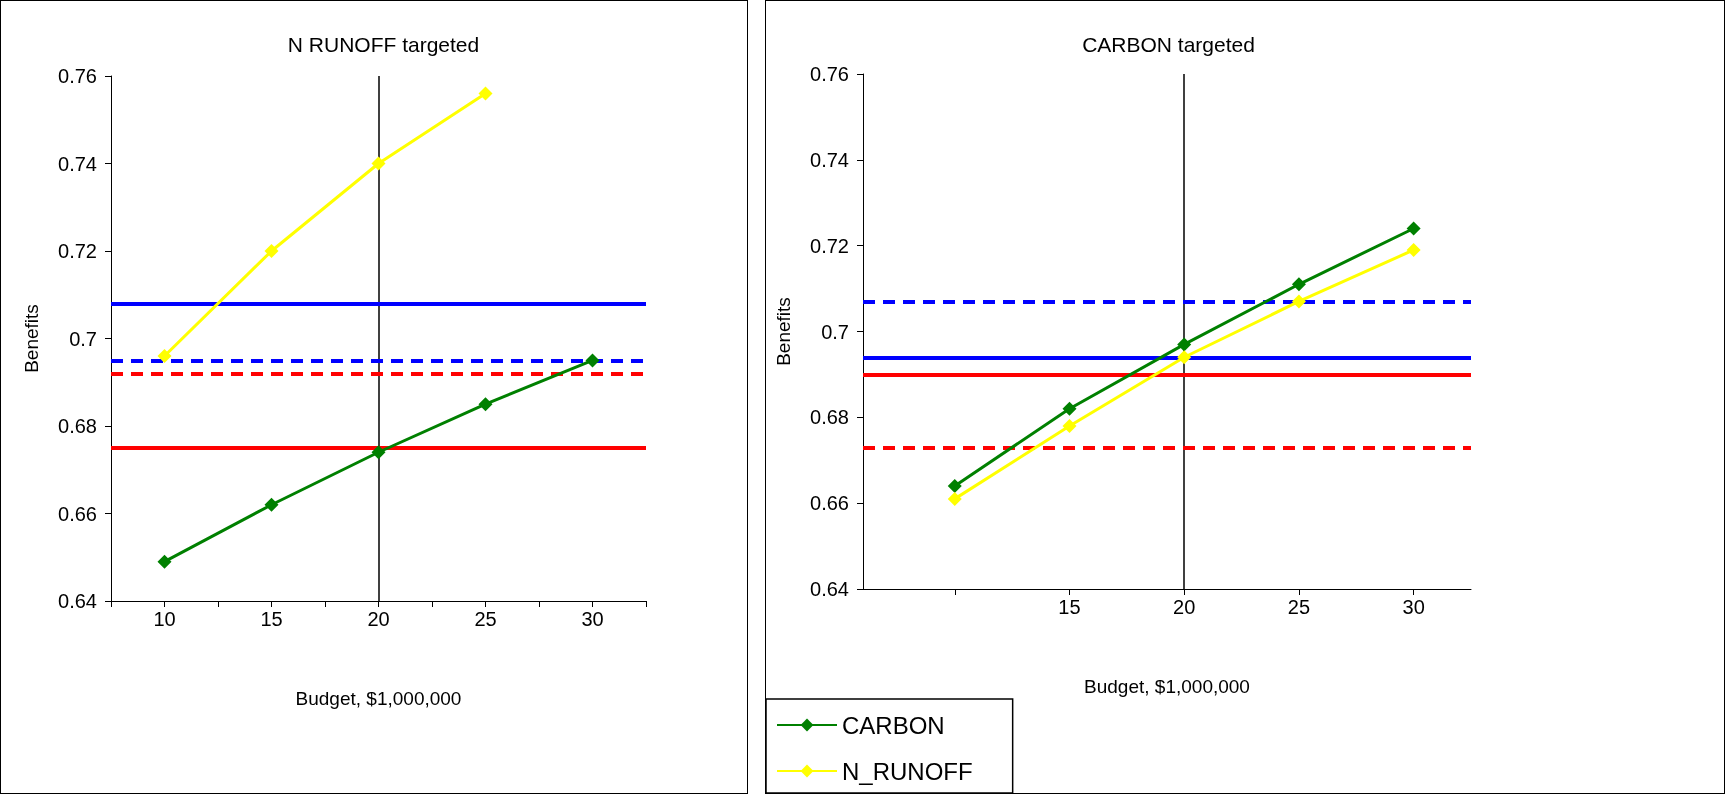 This screenshot has height=794, width=1725. What do you see at coordinates (1168, 44) in the screenshot?
I see `chart-title: CARBON targeted` at bounding box center [1168, 44].